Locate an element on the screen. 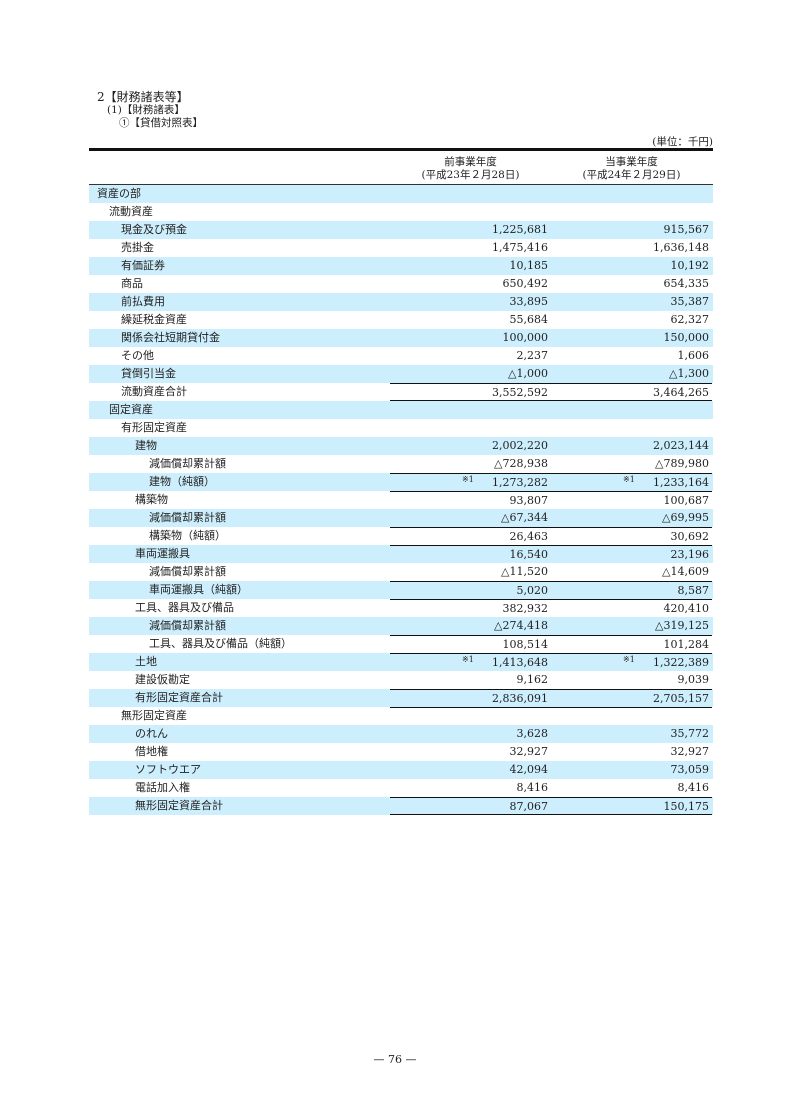  value-curr: 101,284 is located at coordinates (631, 644).